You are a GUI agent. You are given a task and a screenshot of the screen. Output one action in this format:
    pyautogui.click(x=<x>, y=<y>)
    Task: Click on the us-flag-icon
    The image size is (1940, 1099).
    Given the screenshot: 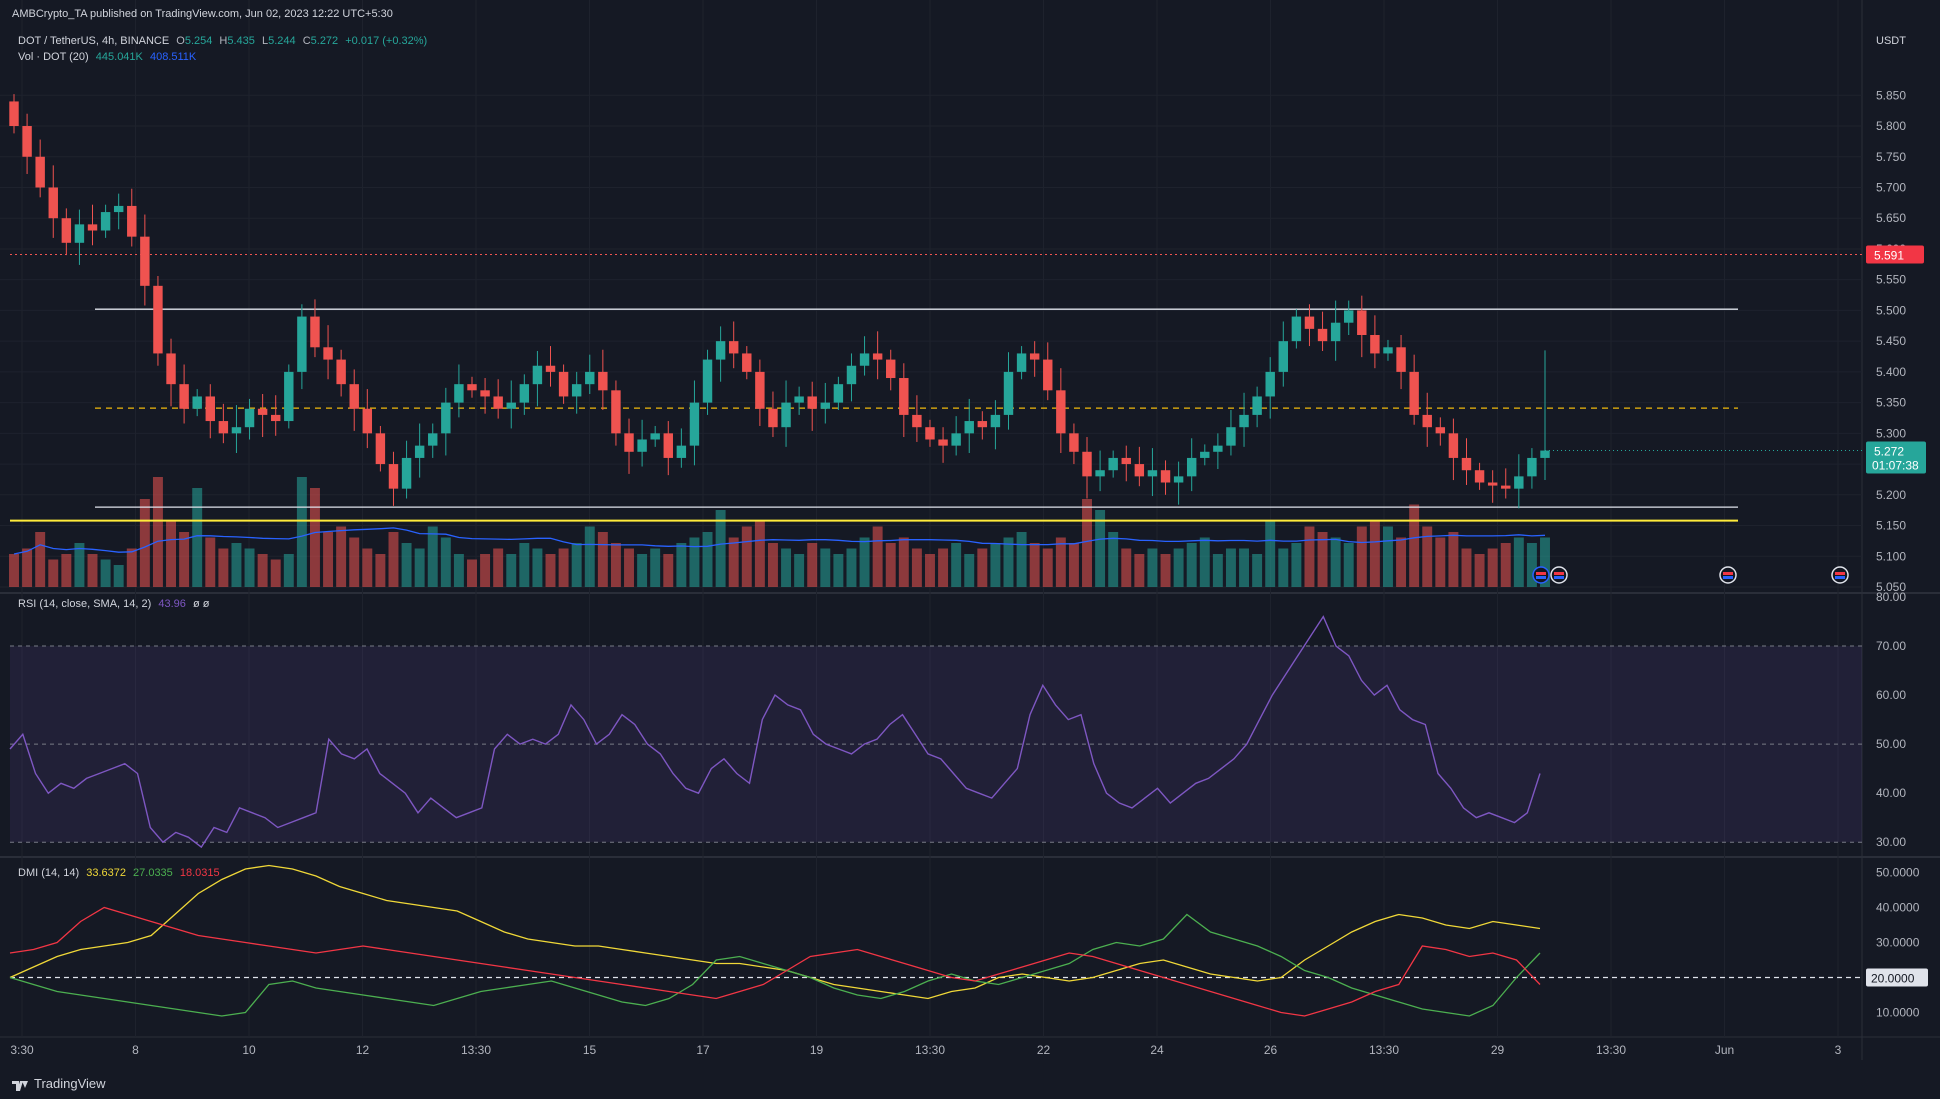 What is the action you would take?
    pyautogui.click(x=1559, y=575)
    